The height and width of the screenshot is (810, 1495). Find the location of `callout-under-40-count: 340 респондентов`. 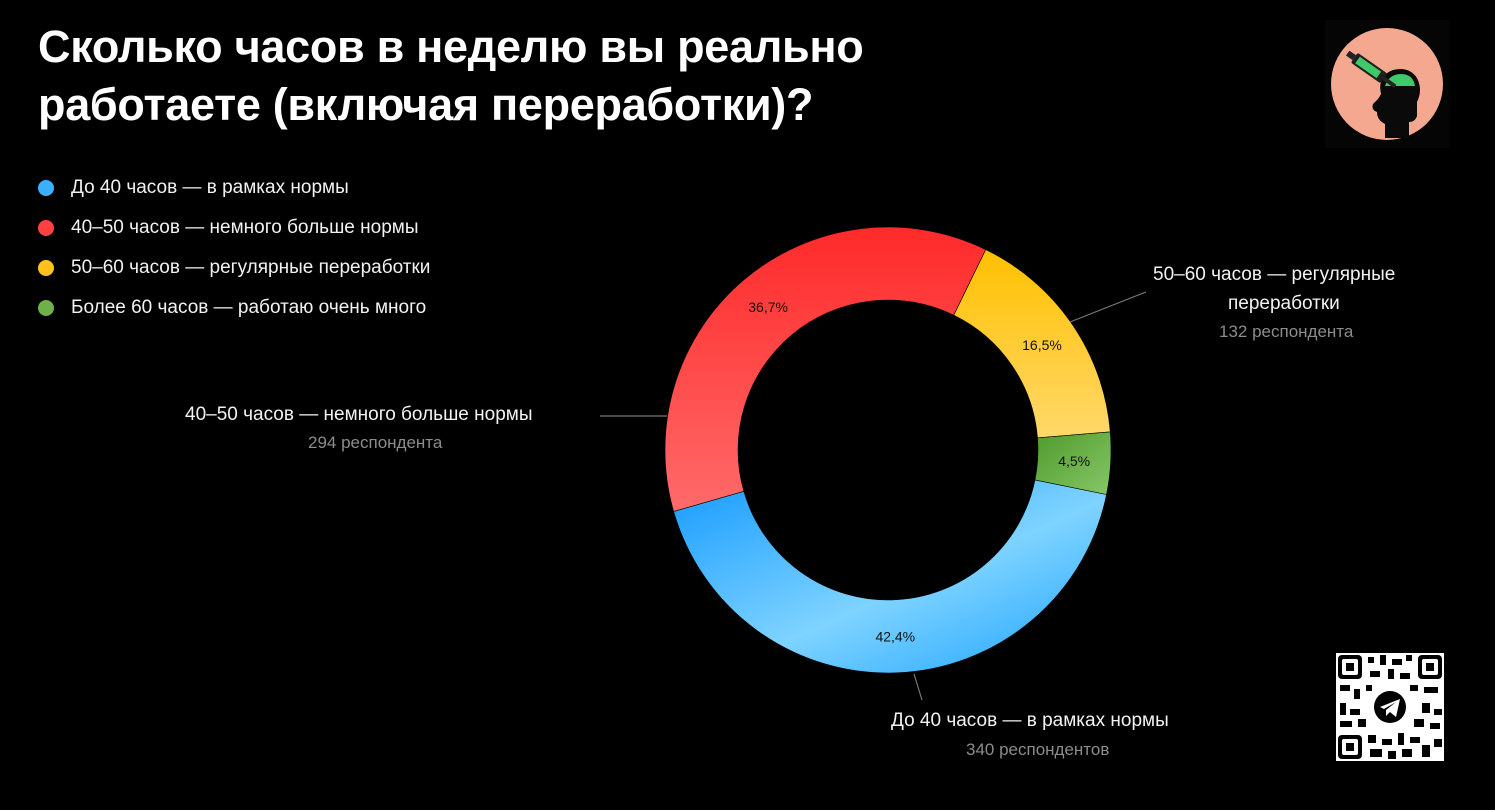

callout-under-40-count: 340 респондентов is located at coordinates (1038, 749).